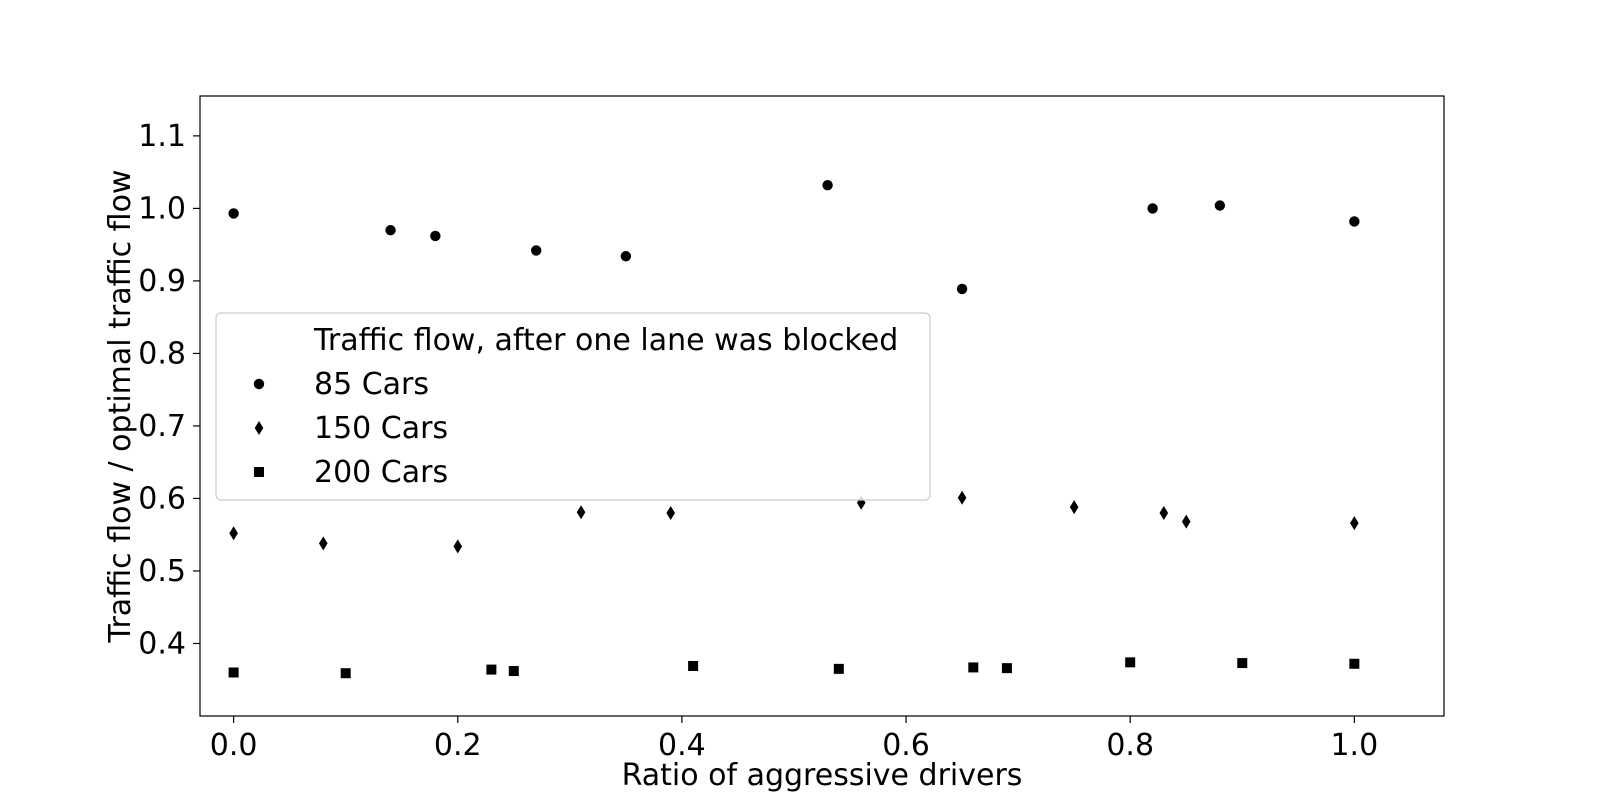 The width and height of the screenshot is (1600, 802). What do you see at coordinates (259, 428) in the screenshot?
I see `legend-marker-diamond` at bounding box center [259, 428].